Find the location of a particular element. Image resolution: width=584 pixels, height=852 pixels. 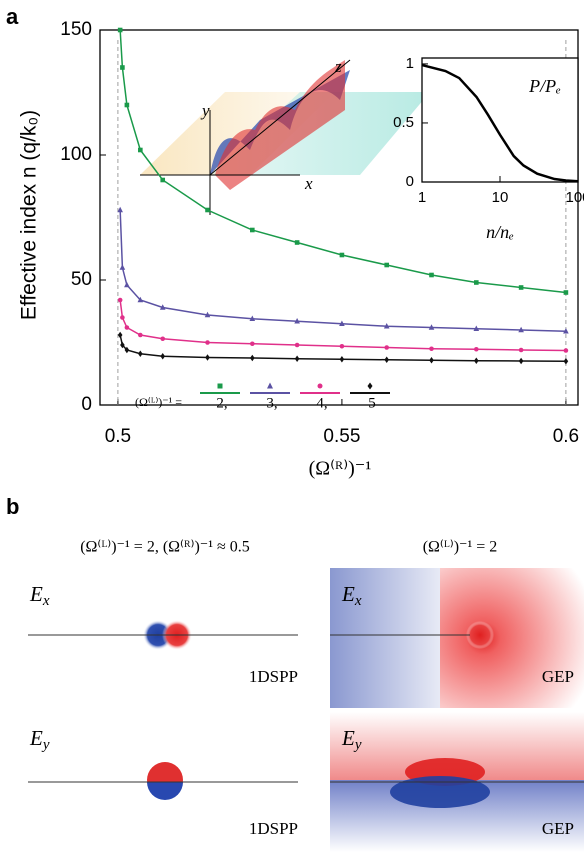

y-tick-label: 0.5 is located at coordinates (403, 122).